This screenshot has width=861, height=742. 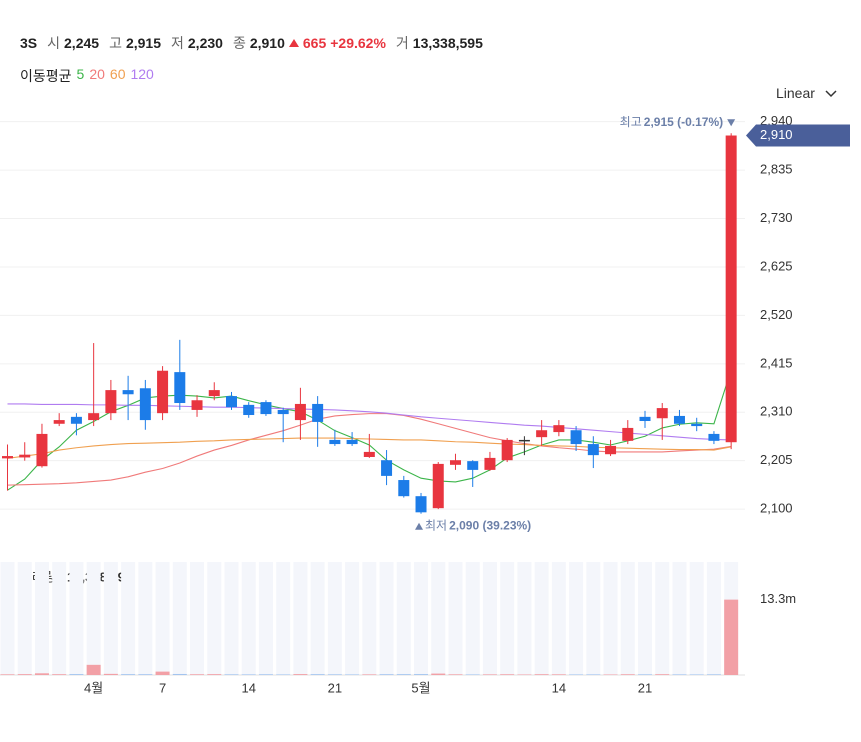 What do you see at coordinates (776, 134) in the screenshot?
I see `price-tag-label: 2,910` at bounding box center [776, 134].